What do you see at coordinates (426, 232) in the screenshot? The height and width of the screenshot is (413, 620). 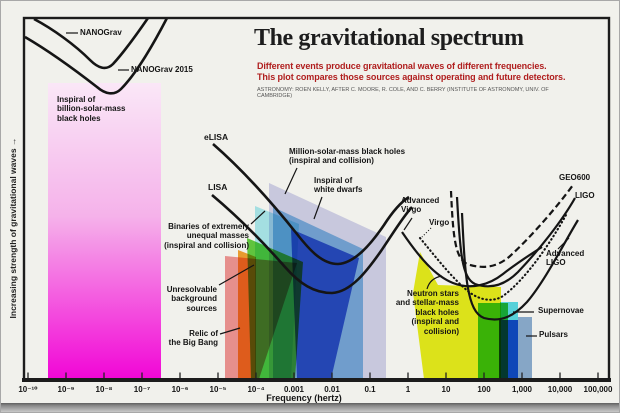 I see `pointer-virgo` at bounding box center [426, 232].